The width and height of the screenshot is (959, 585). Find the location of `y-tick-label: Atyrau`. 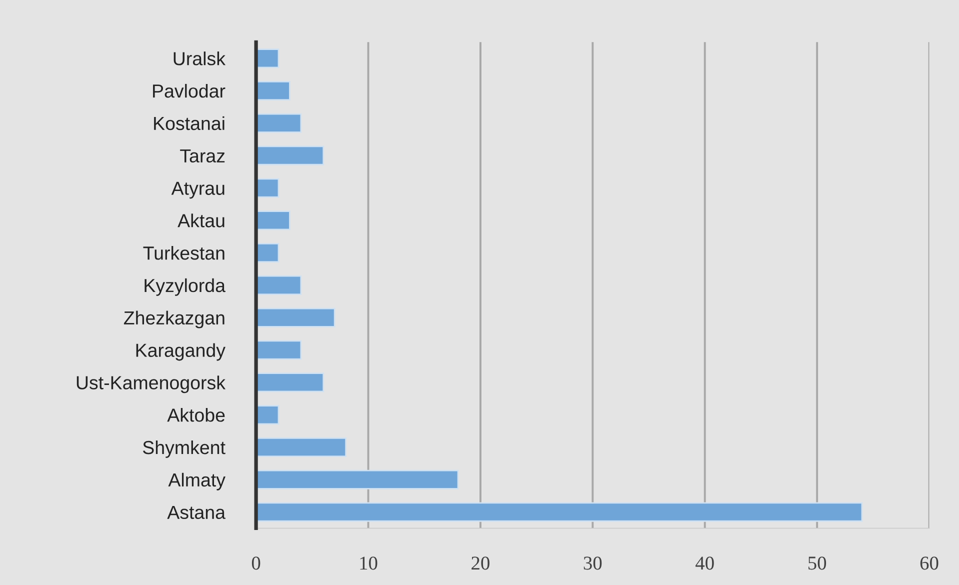

y-tick-label: Atyrau is located at coordinates (197, 190).